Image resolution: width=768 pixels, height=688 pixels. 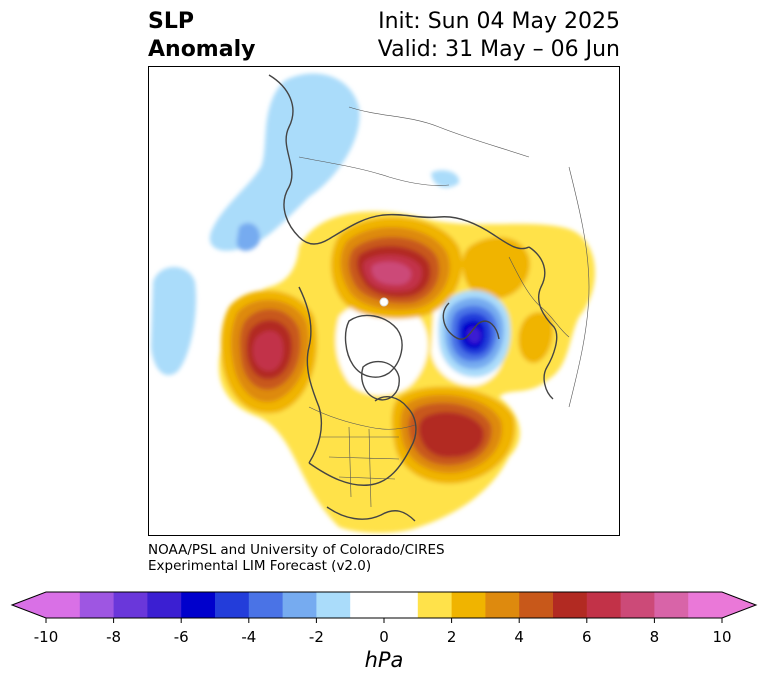 What do you see at coordinates (579, 287) in the screenshot?
I see `border-africa` at bounding box center [579, 287].